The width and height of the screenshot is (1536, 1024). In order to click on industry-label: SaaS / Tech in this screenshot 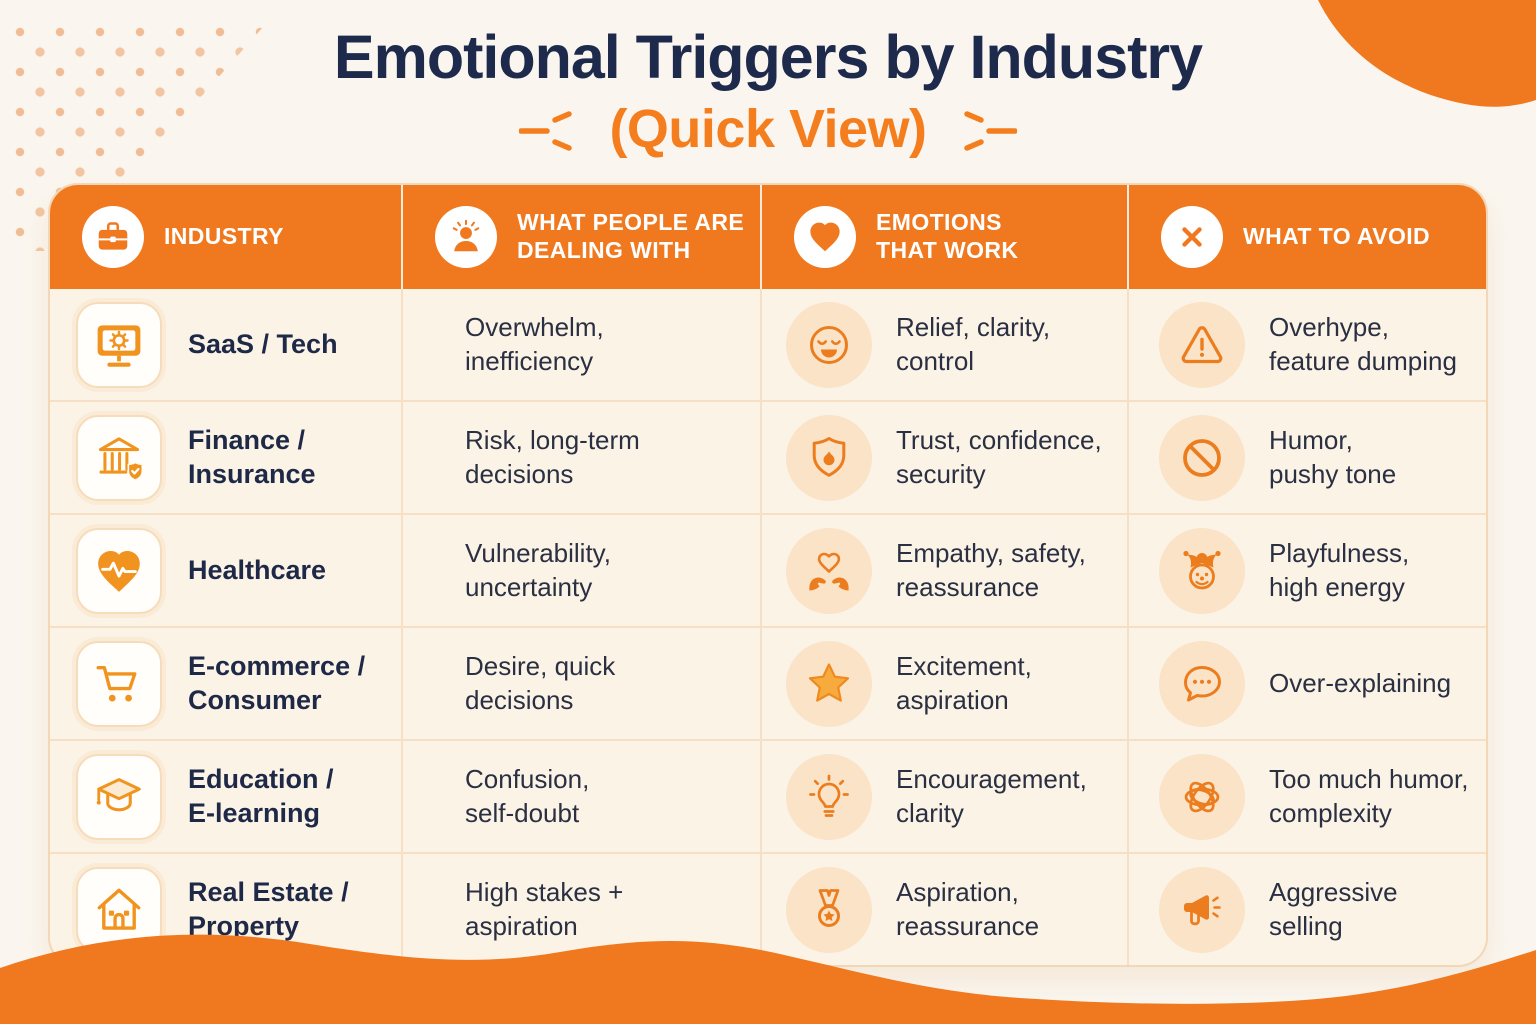, I will do `click(263, 343)`.